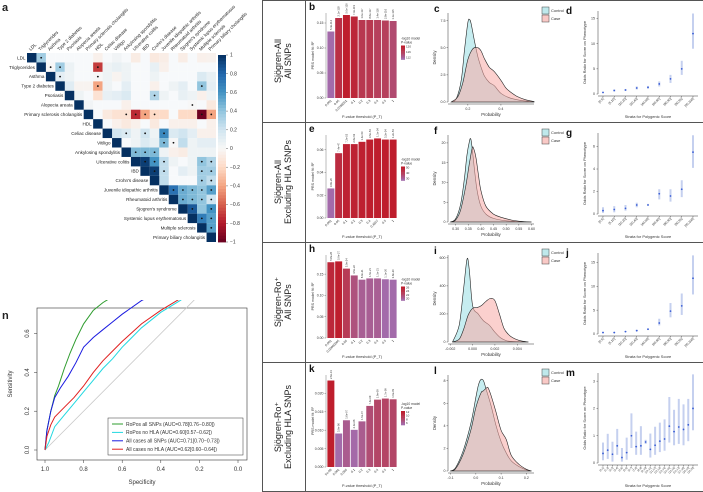  Describe the element at coordinates (320, 173) in the screenshot. I see `y-tick-label: 0.04` at that location.